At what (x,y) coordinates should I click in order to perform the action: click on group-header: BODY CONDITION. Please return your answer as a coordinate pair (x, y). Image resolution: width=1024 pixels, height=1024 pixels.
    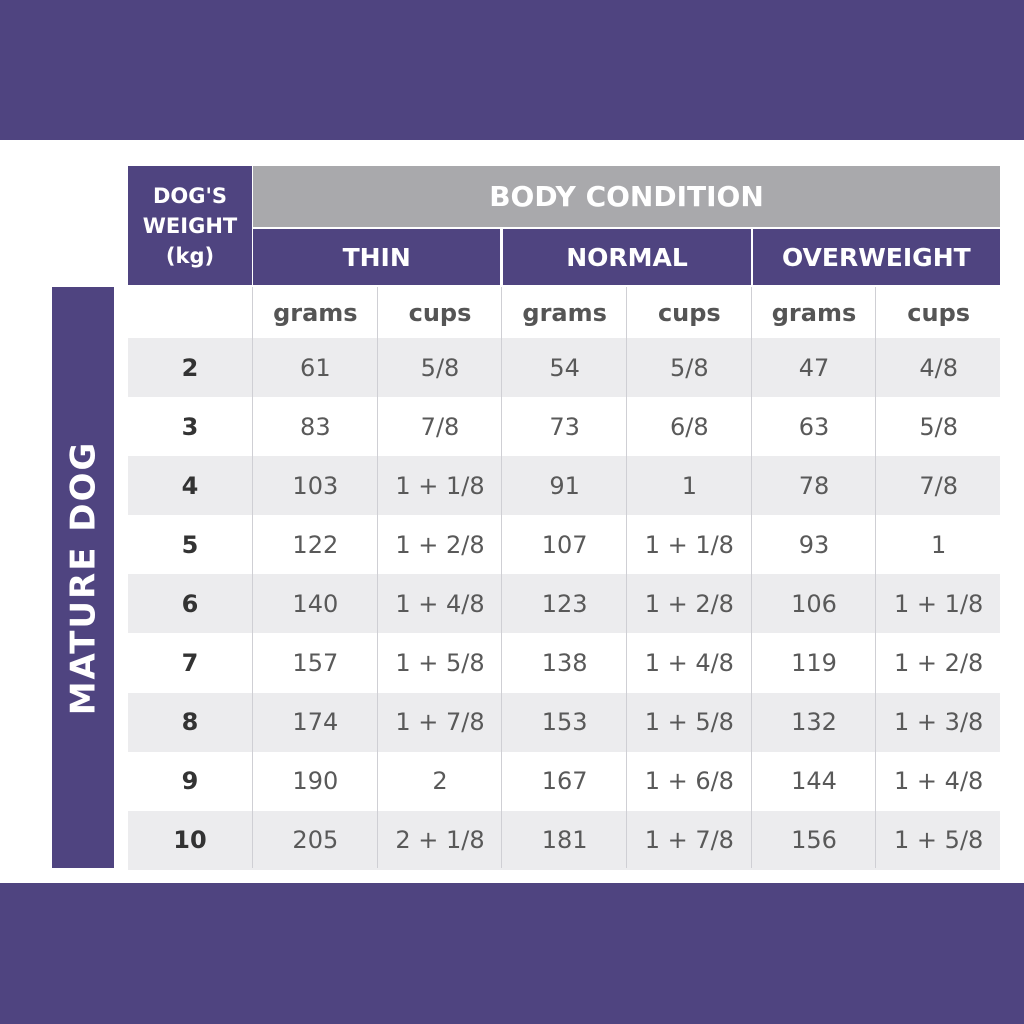
    Looking at the image, I should click on (626, 196).